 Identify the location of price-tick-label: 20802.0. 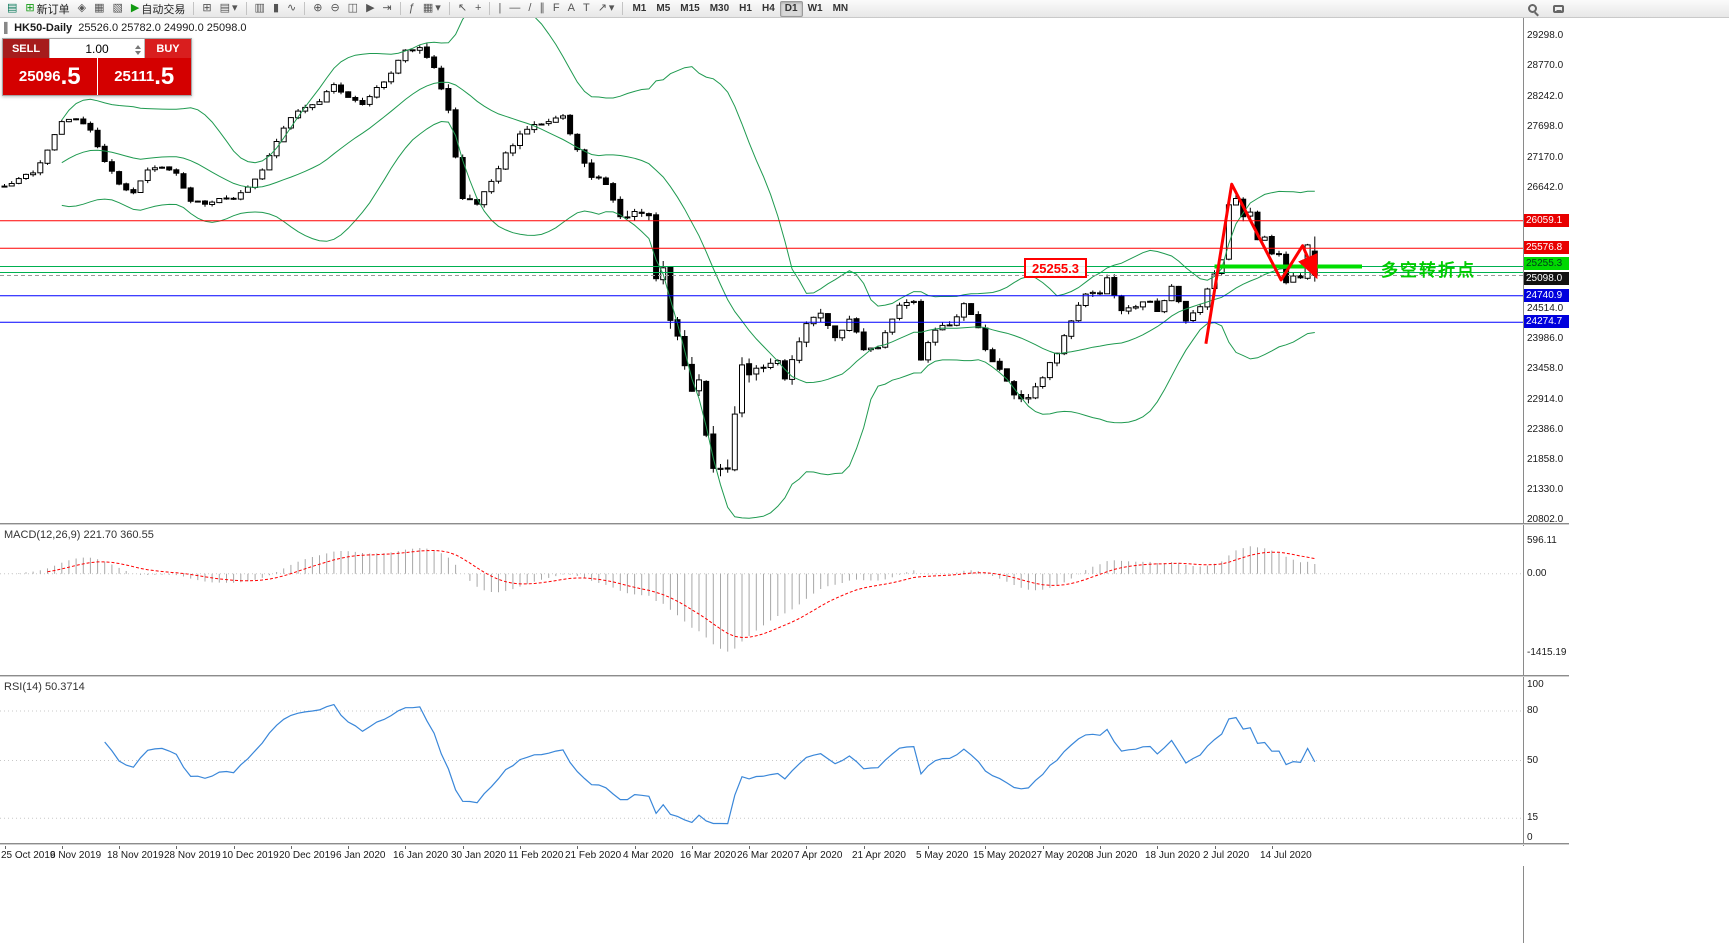
(1545, 519).